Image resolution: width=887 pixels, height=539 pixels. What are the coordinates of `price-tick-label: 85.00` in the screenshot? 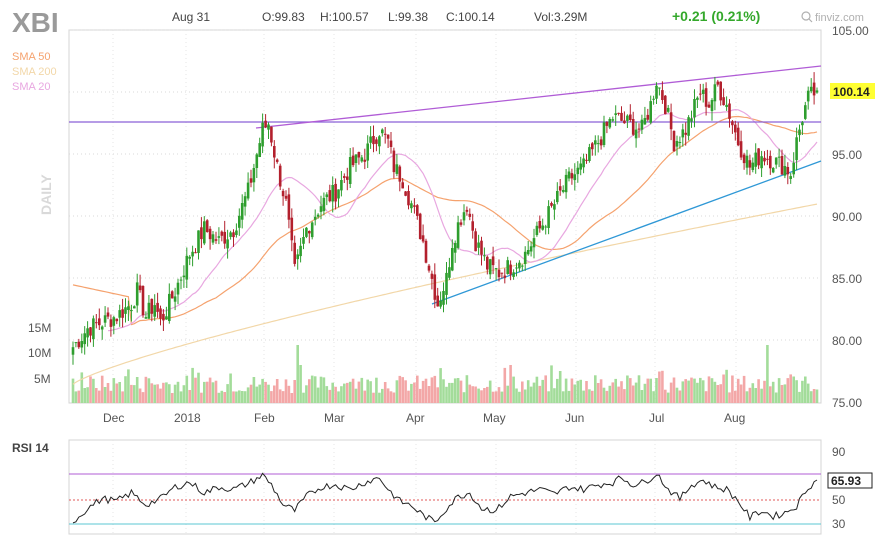 It's located at (847, 279).